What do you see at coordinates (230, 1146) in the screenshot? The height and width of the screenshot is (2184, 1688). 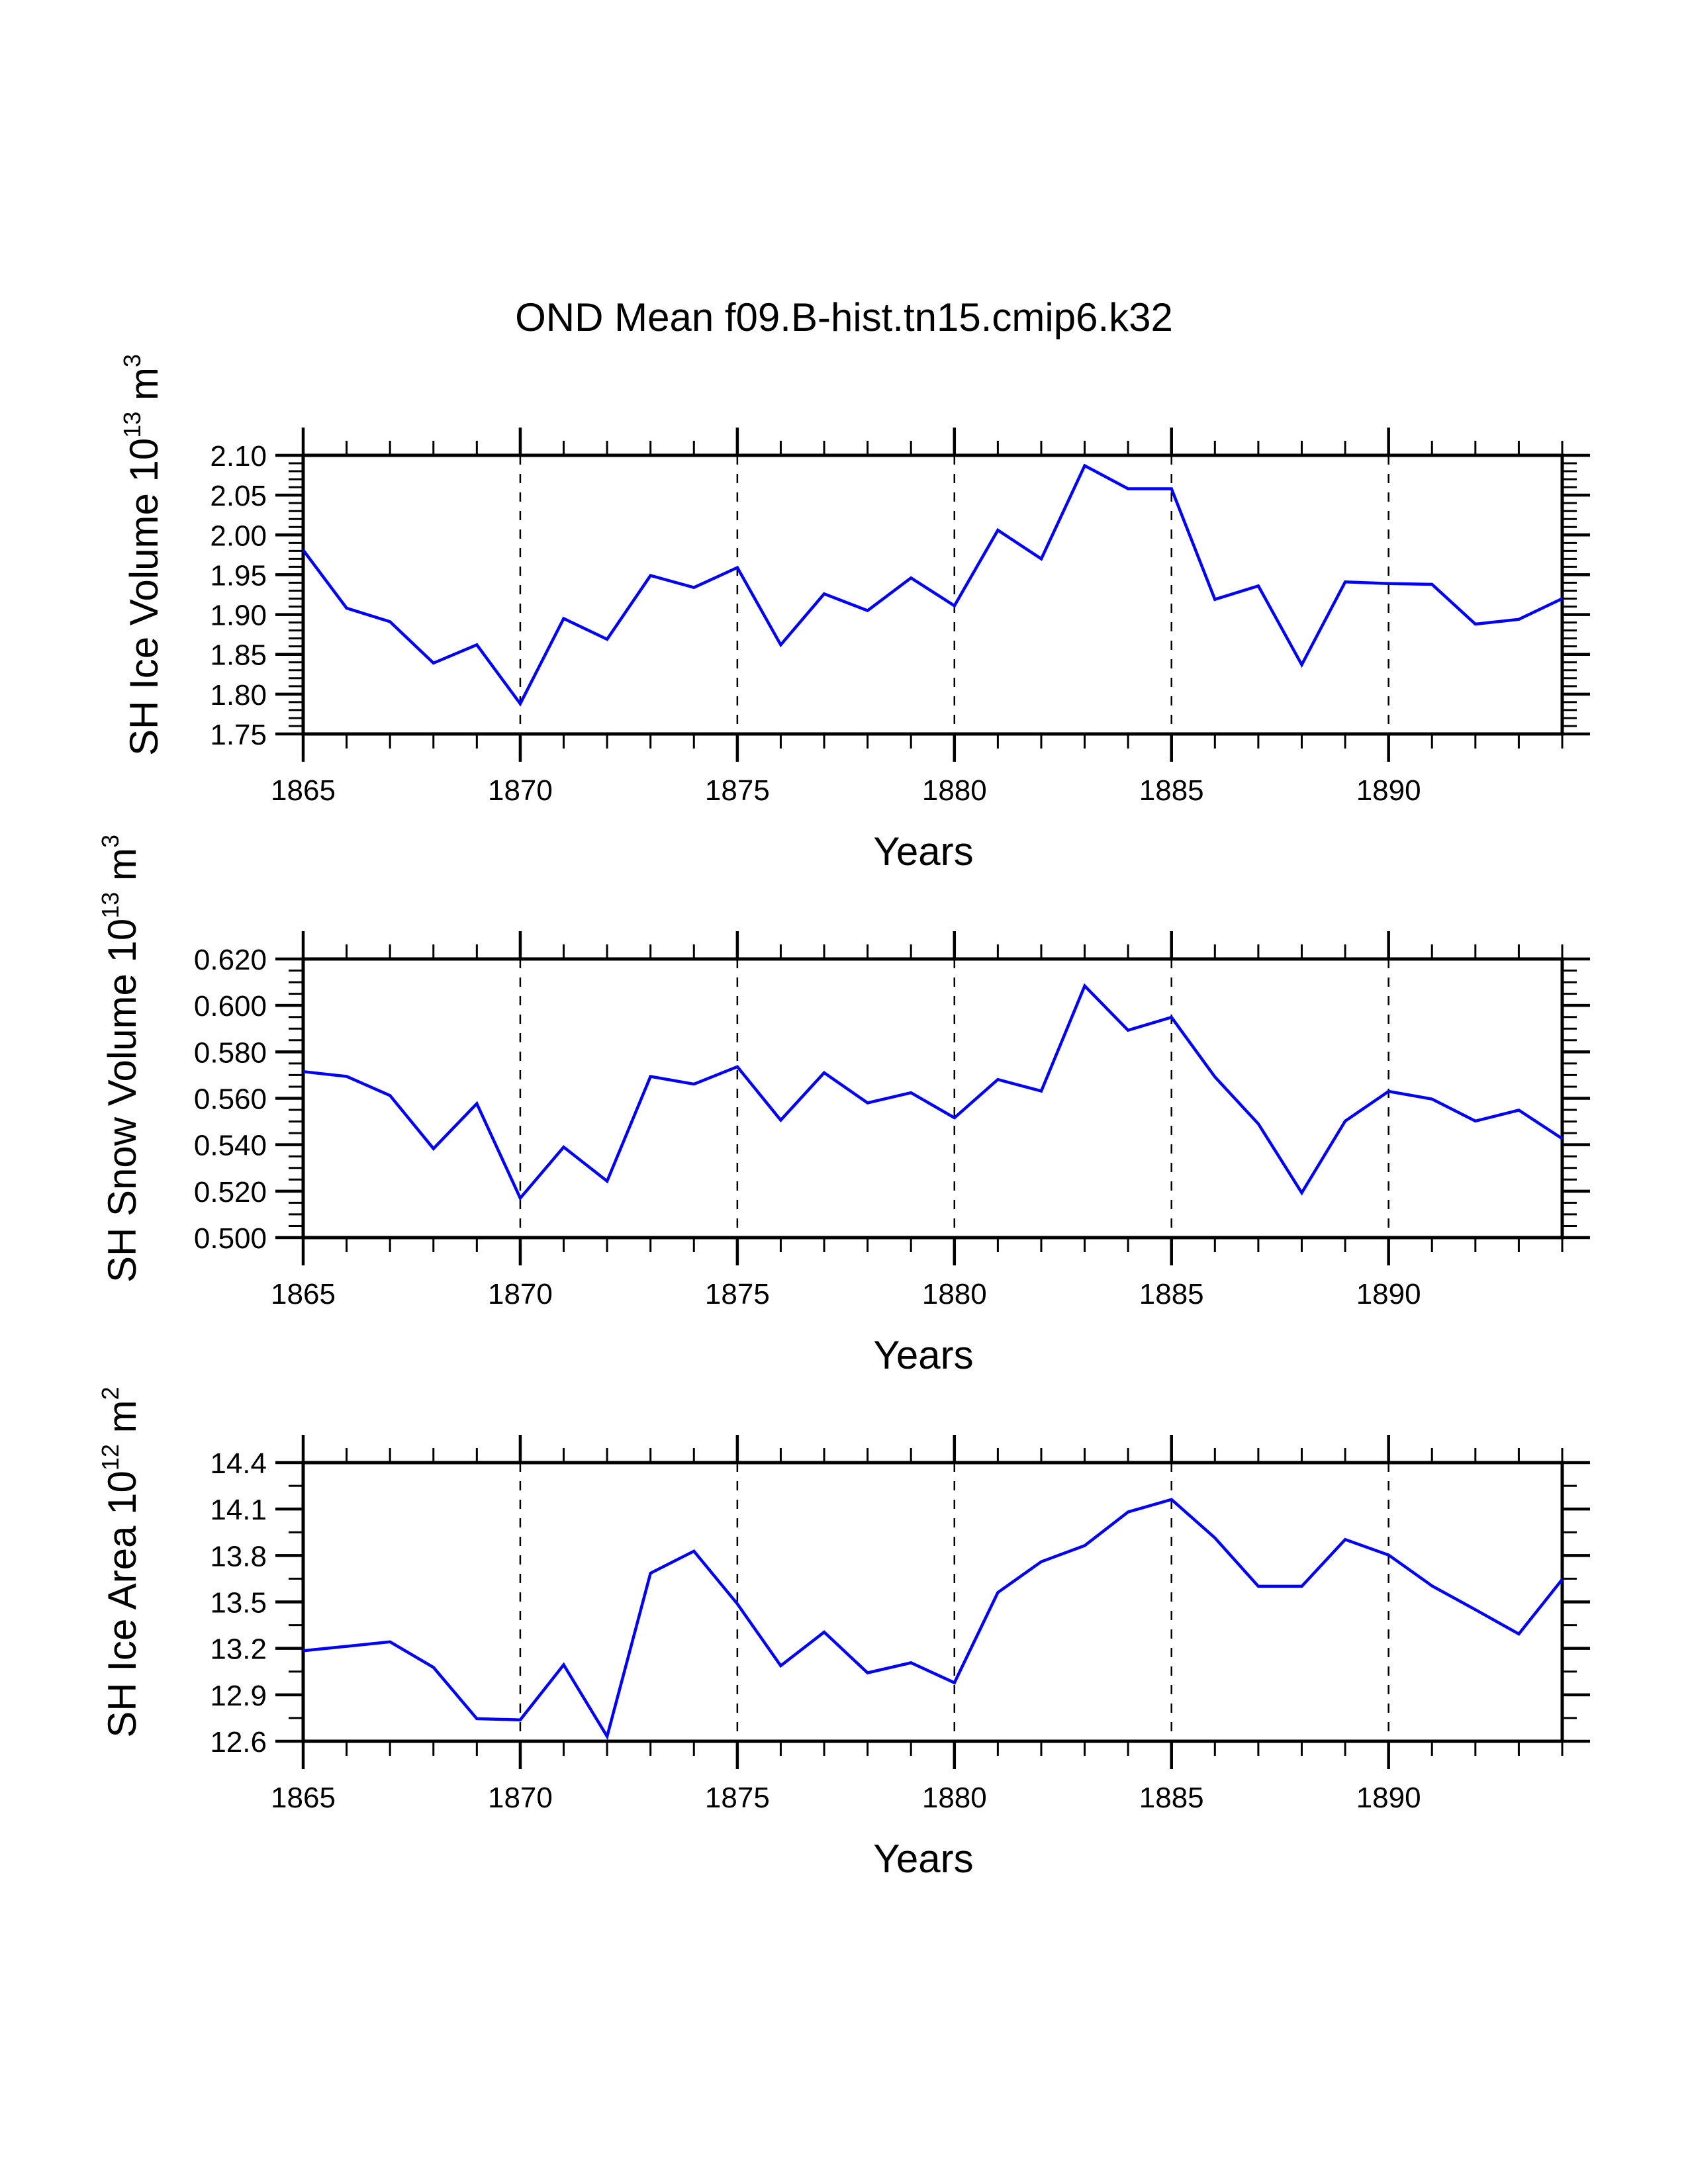 I see `y-tick-label: 0.540` at bounding box center [230, 1146].